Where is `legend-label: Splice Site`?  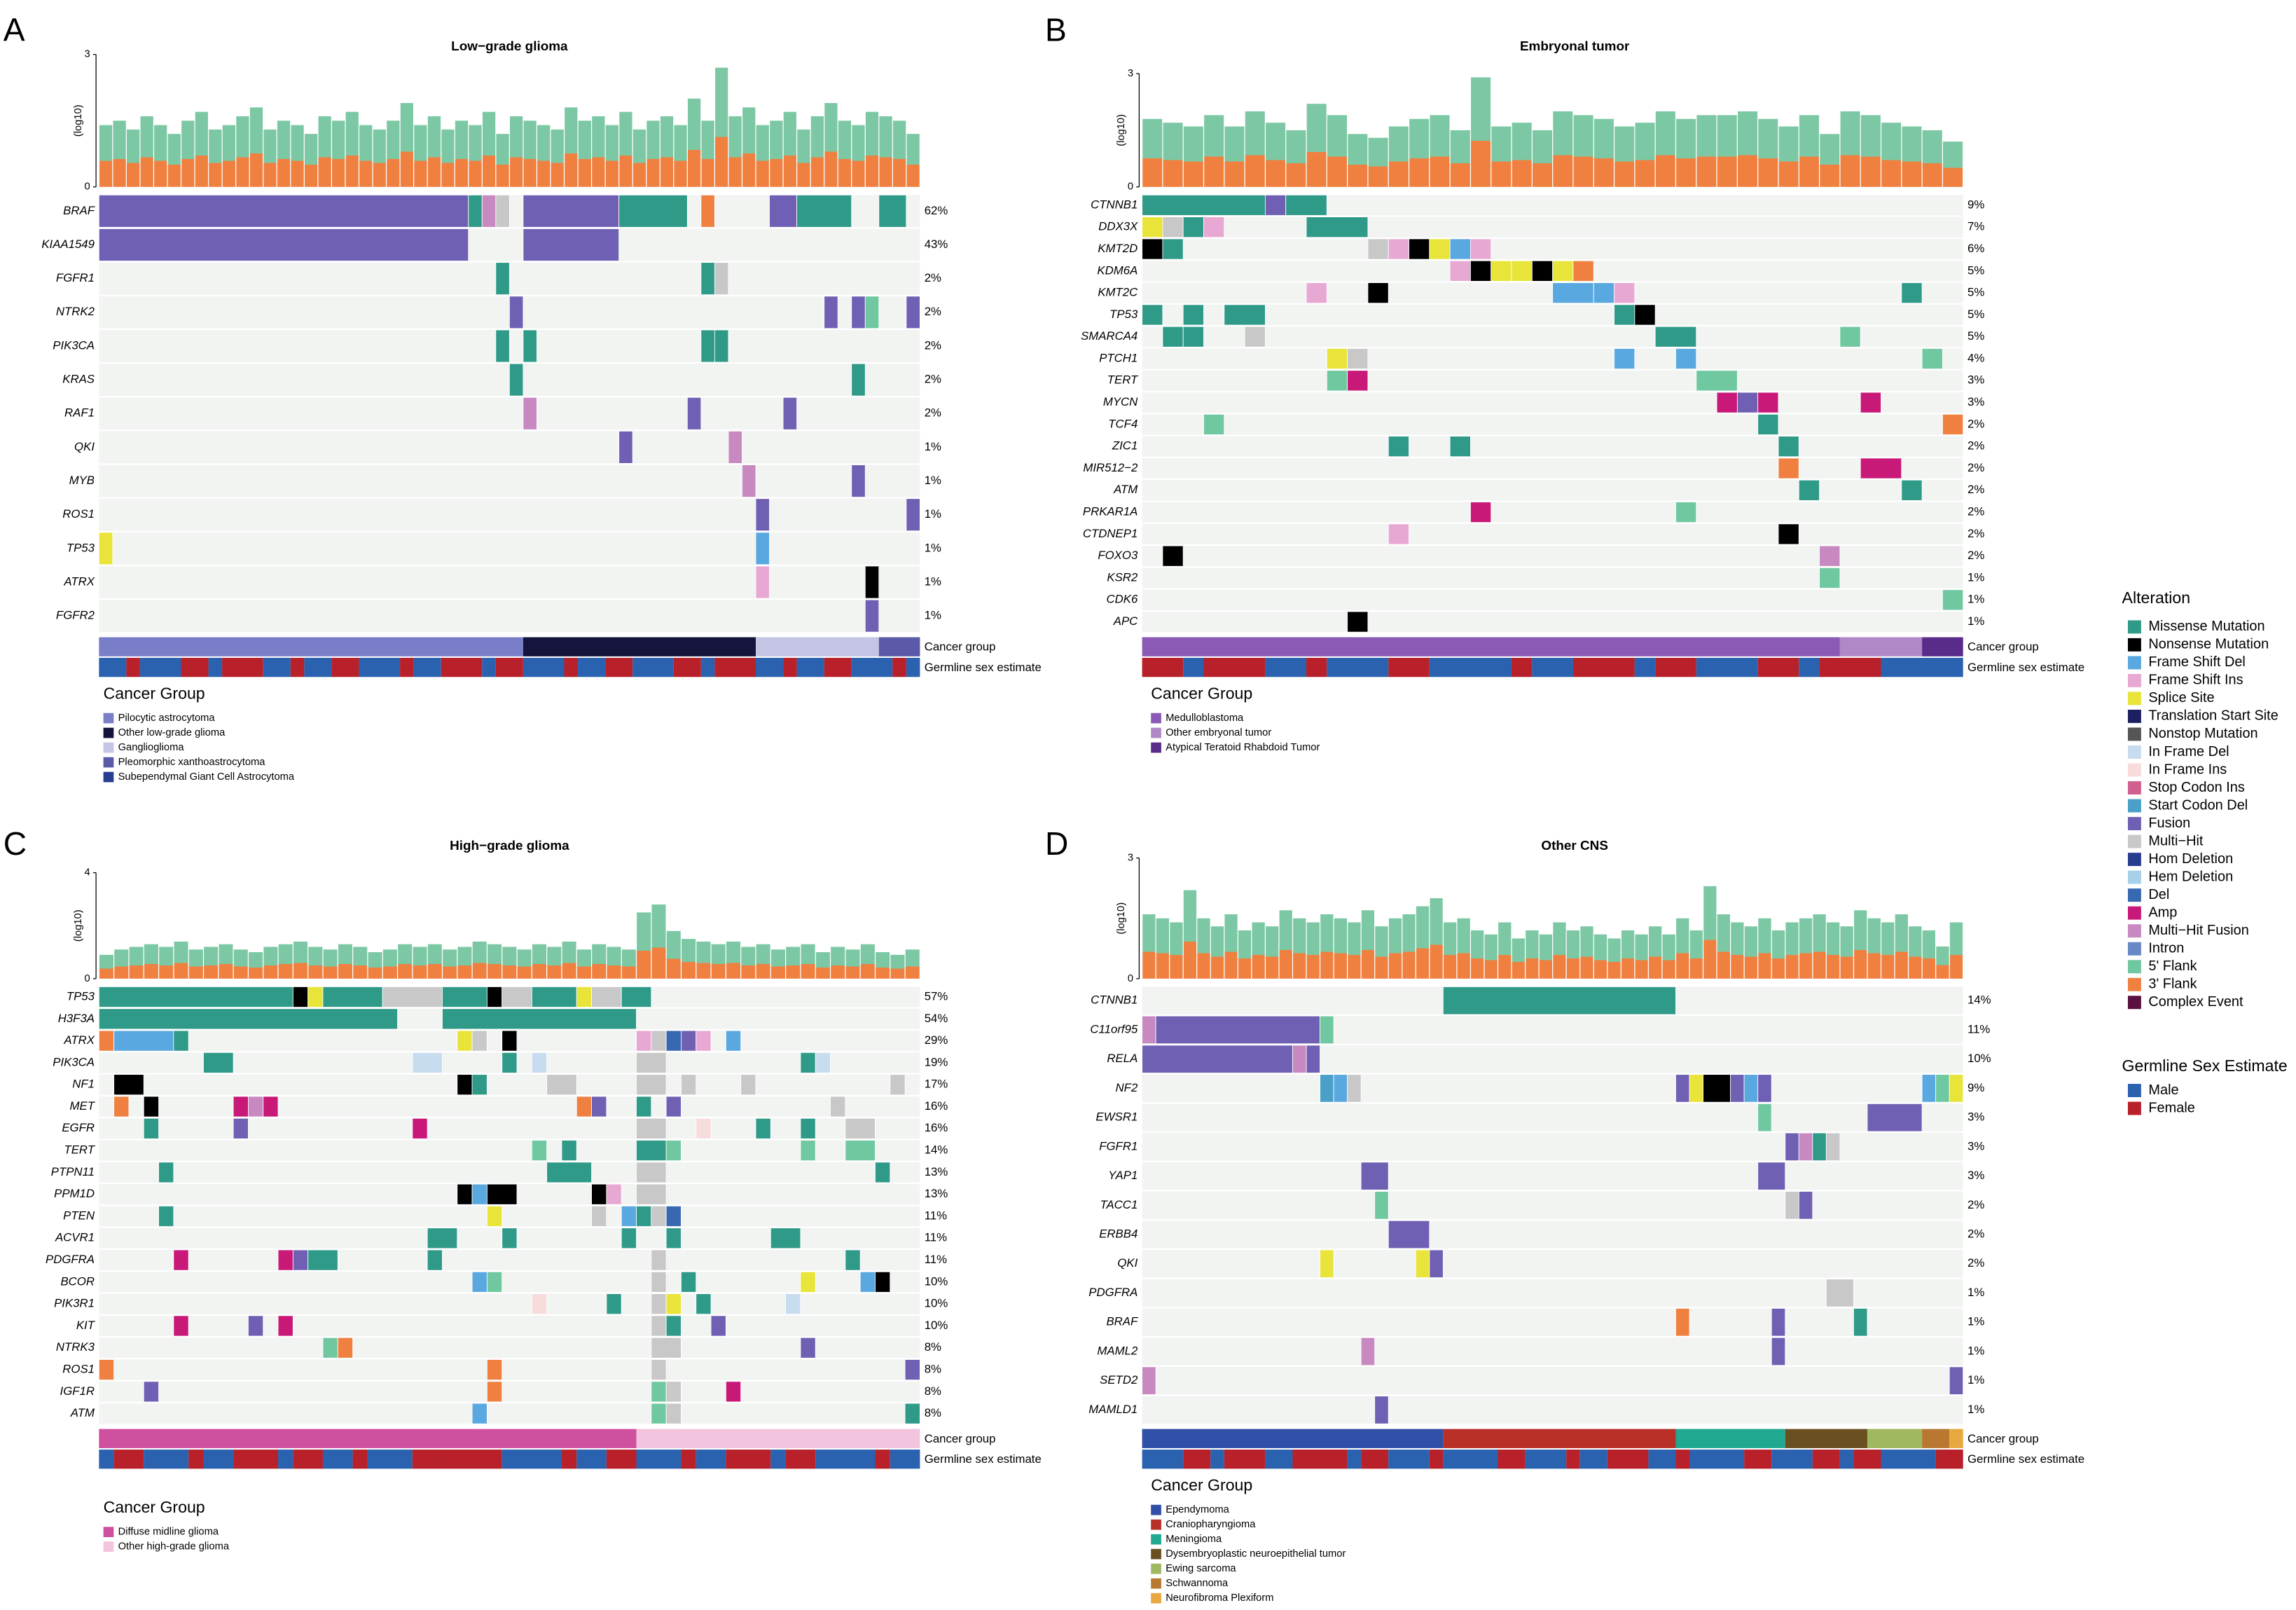
legend-label: Splice Site is located at coordinates (2181, 698).